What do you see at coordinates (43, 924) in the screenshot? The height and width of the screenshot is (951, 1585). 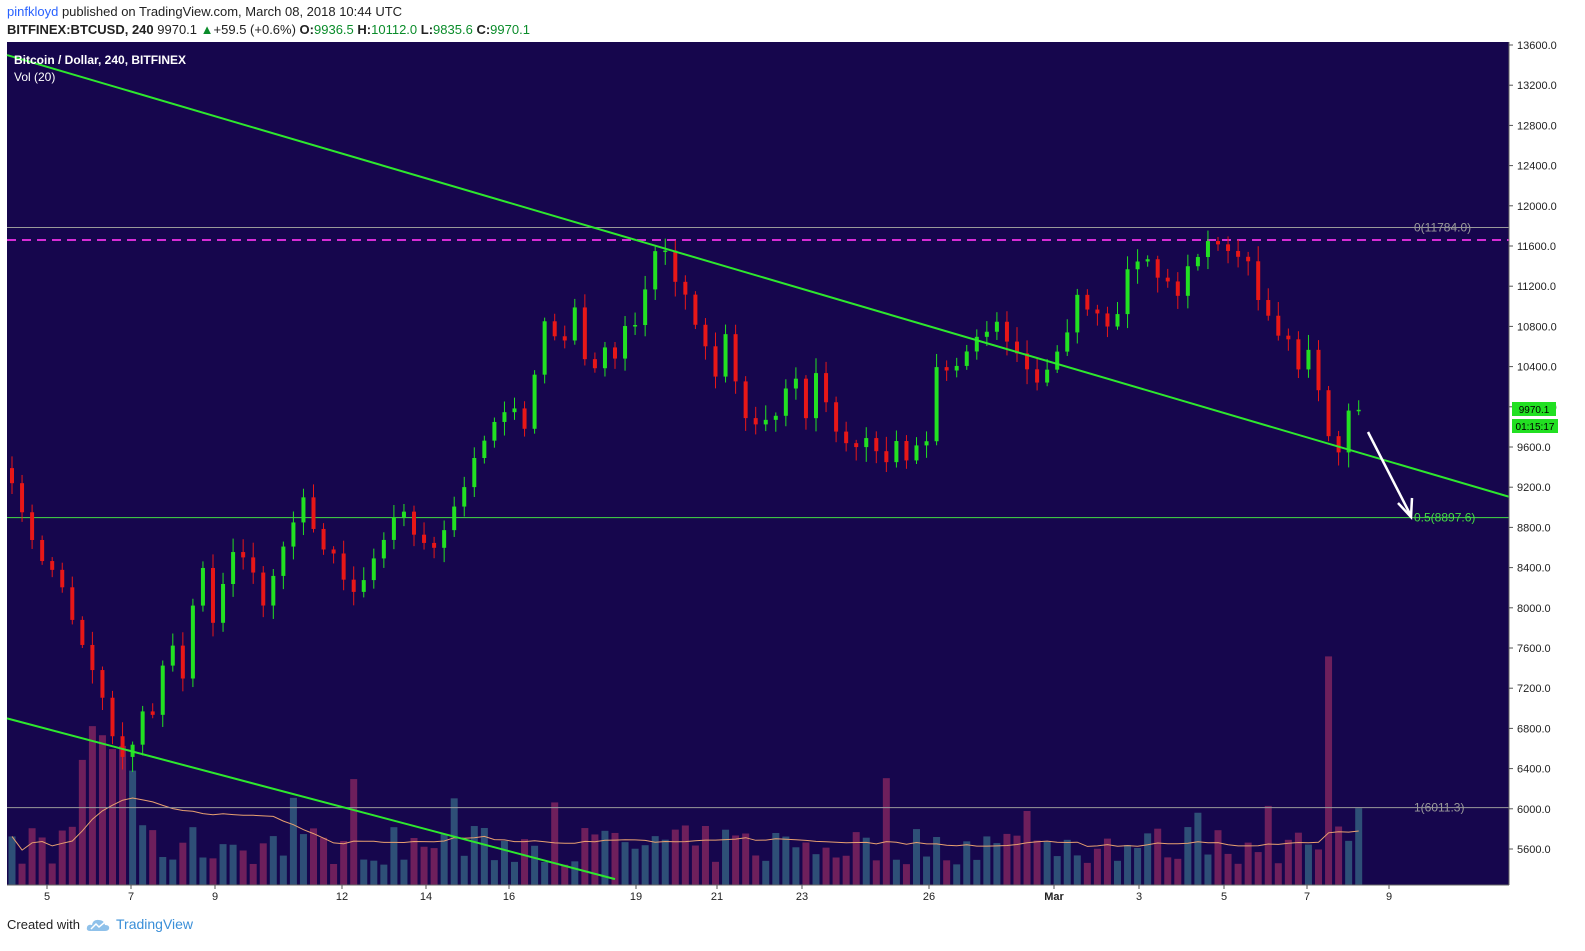 I see `created-with-text: Created with` at bounding box center [43, 924].